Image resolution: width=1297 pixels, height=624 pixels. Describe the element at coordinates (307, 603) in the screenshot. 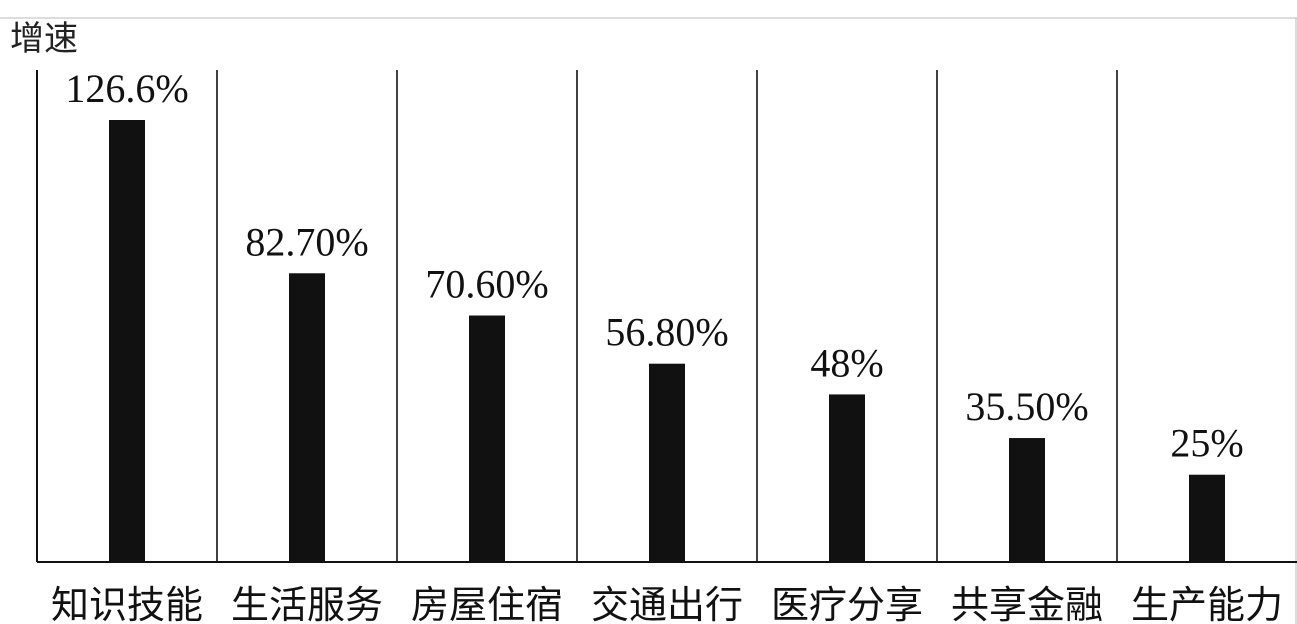

I see `category-label: 生活服务` at that location.